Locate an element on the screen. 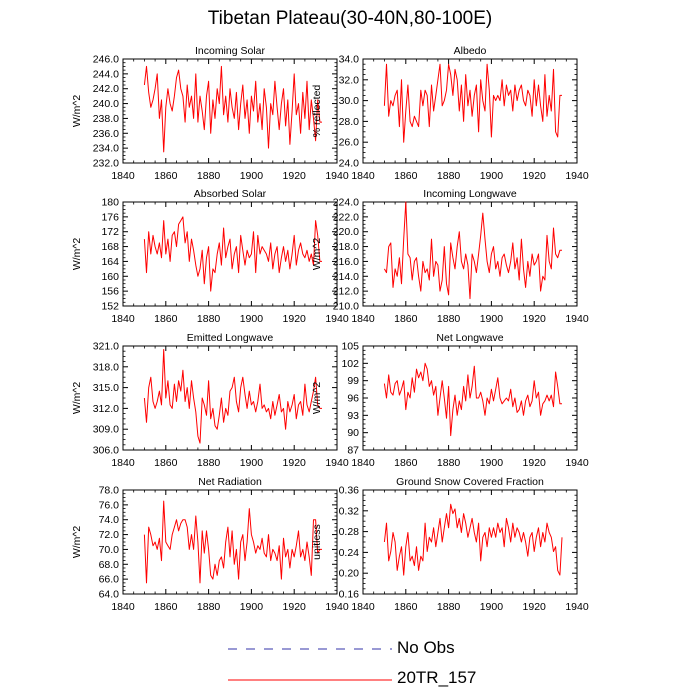  y-tick-label: 312.0 is located at coordinates (106, 409).